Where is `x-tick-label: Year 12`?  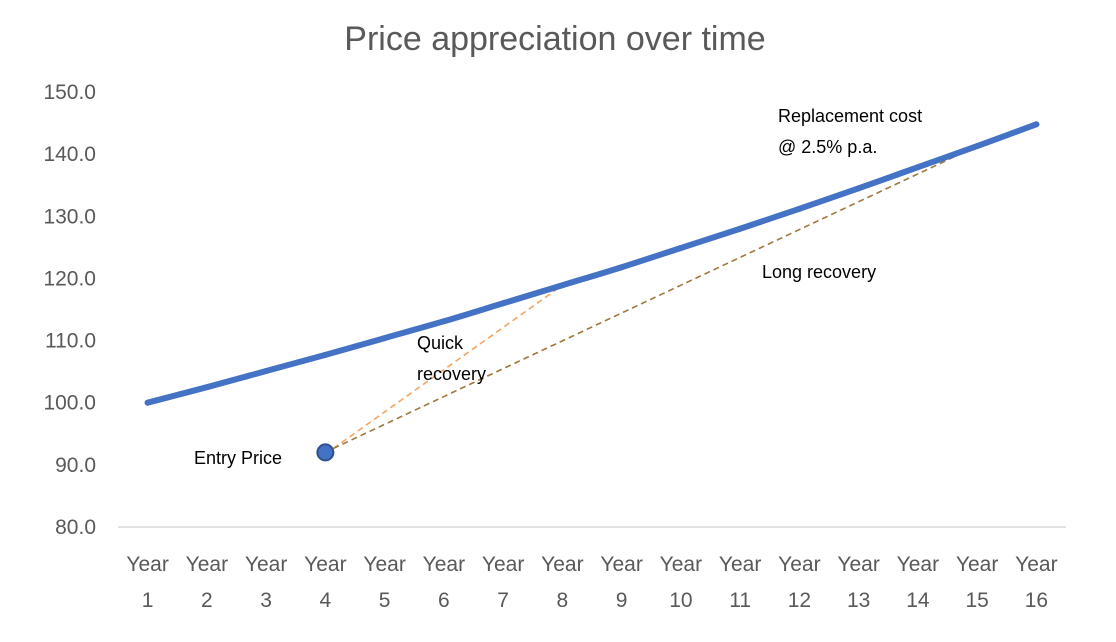
x-tick-label: Year 12 is located at coordinates (799, 582).